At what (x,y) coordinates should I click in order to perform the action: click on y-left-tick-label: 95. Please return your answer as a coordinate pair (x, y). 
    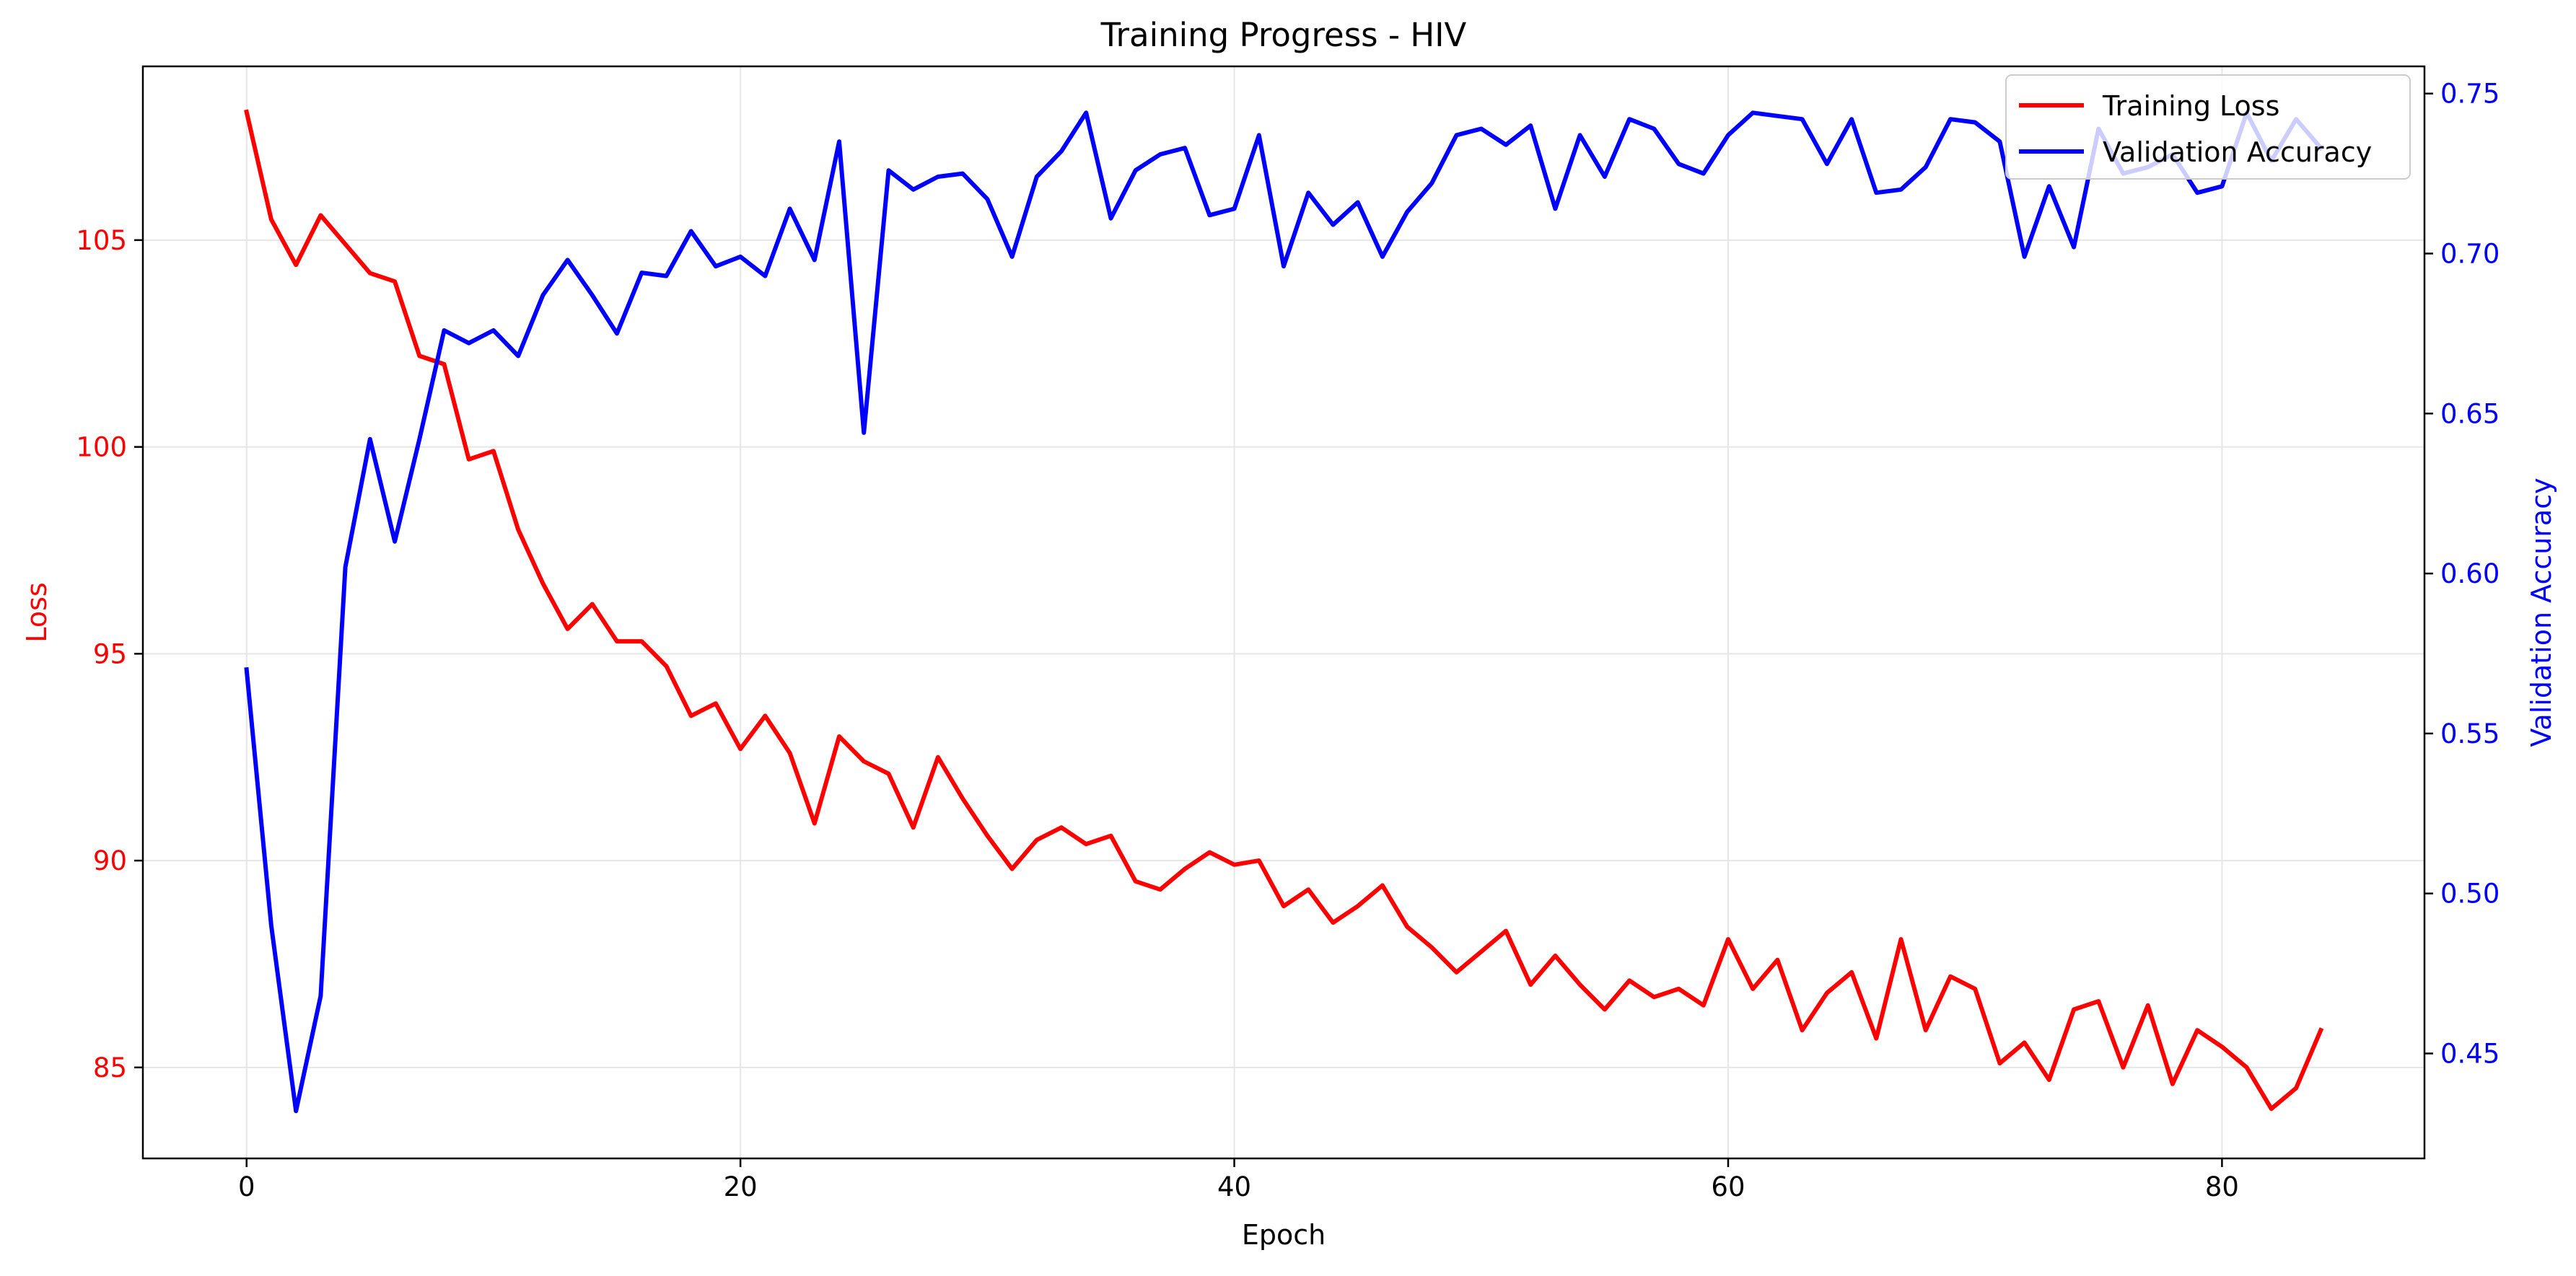
    Looking at the image, I should click on (110, 653).